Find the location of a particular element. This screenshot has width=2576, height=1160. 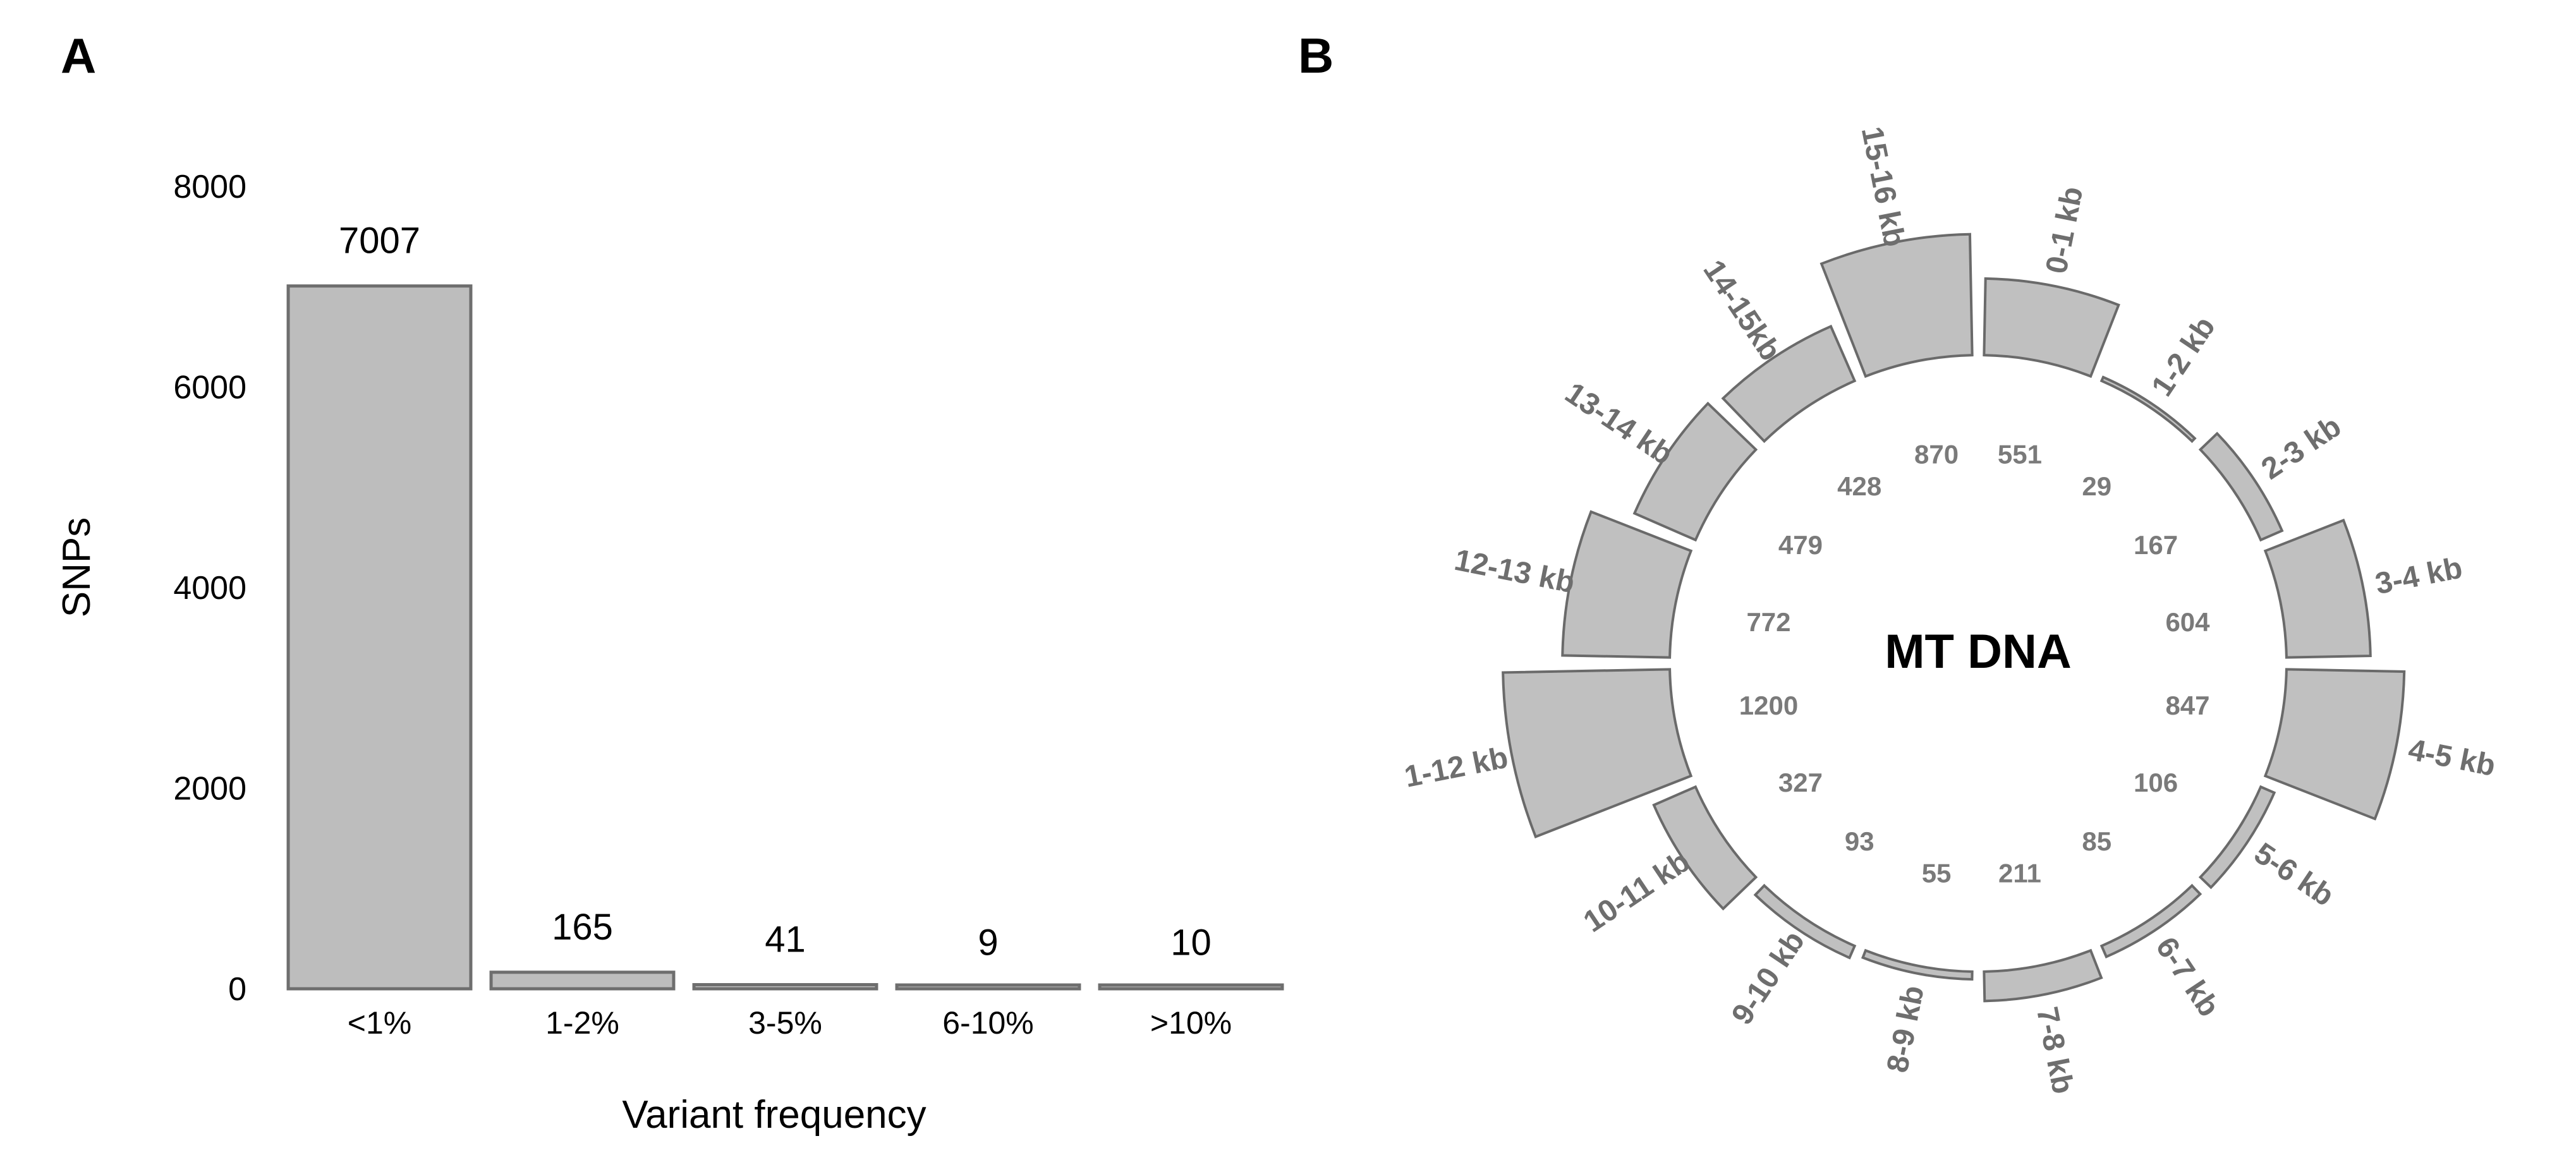

x-tick-label: <1% is located at coordinates (380, 1023).